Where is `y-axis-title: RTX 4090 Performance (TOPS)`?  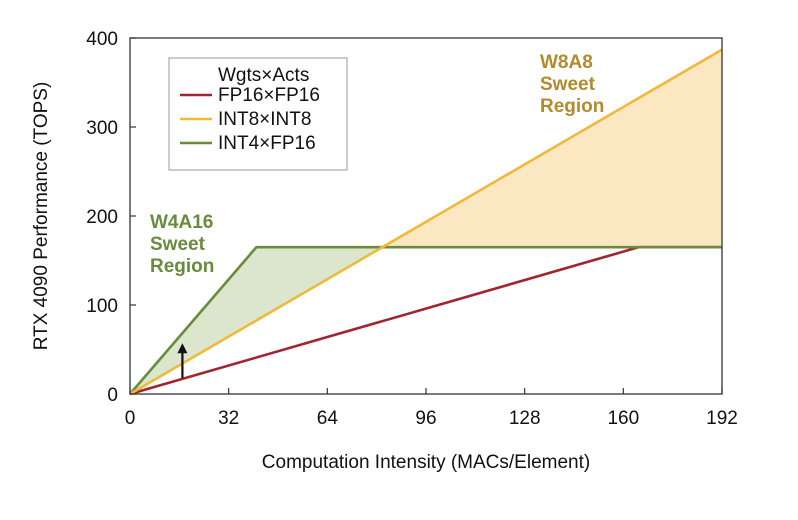 y-axis-title: RTX 4090 Performance (TOPS) is located at coordinates (41, 216).